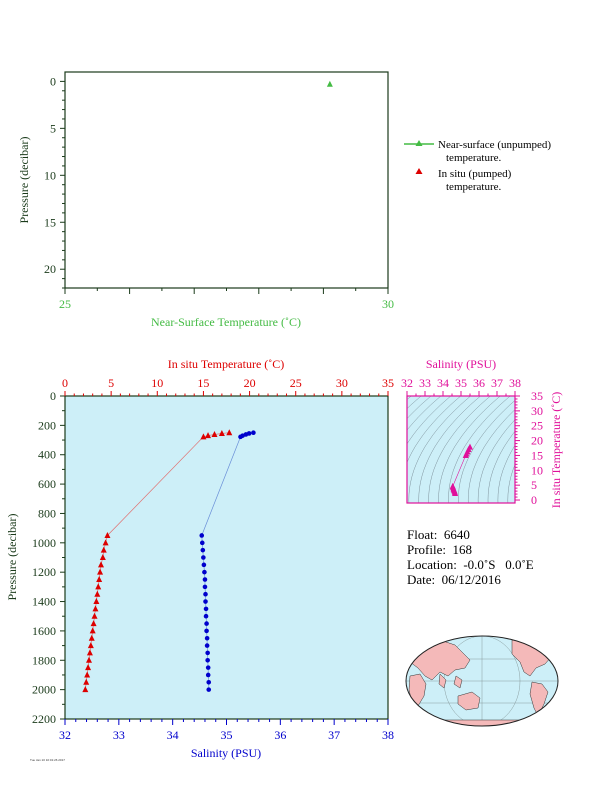 This screenshot has width=612, height=792. Describe the element at coordinates (439, 549) in the screenshot. I see `profile-number: Profile: 168` at that location.